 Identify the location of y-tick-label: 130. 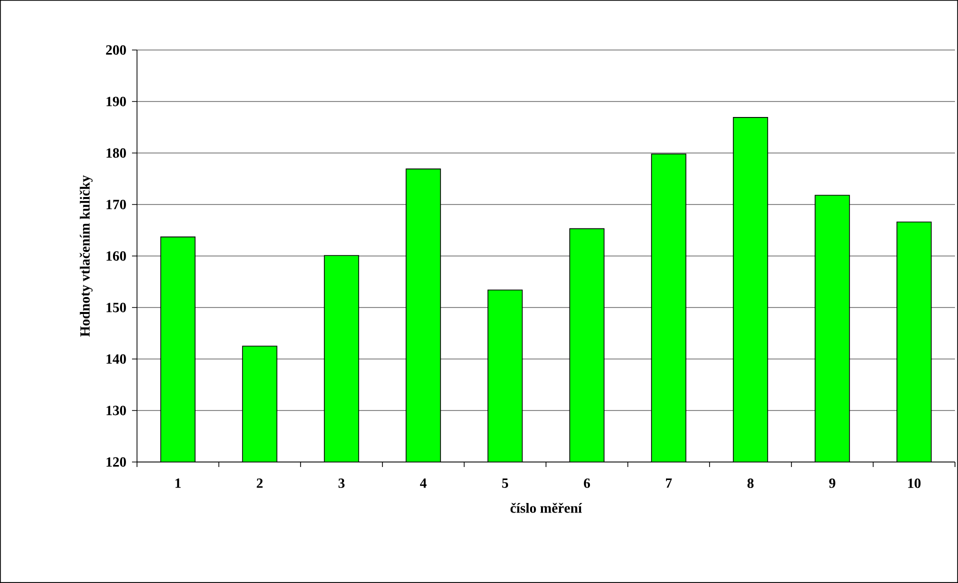
(116, 411).